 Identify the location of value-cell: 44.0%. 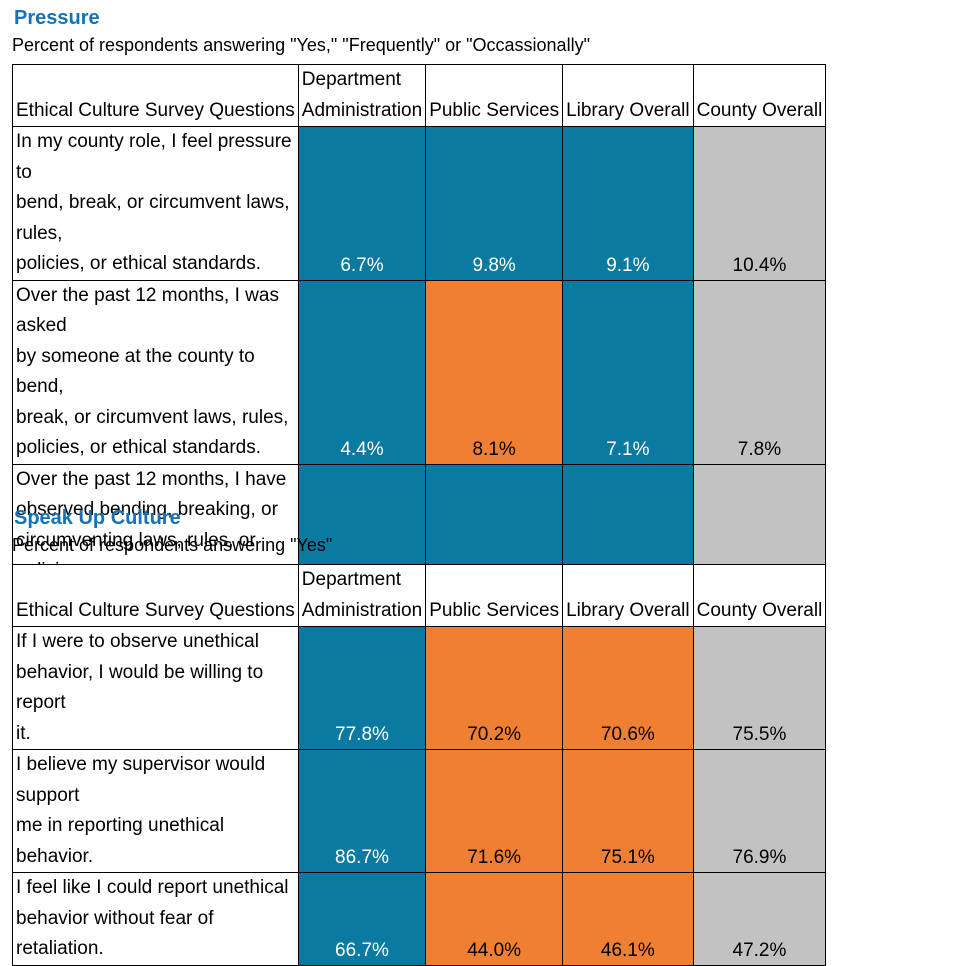
(494, 919).